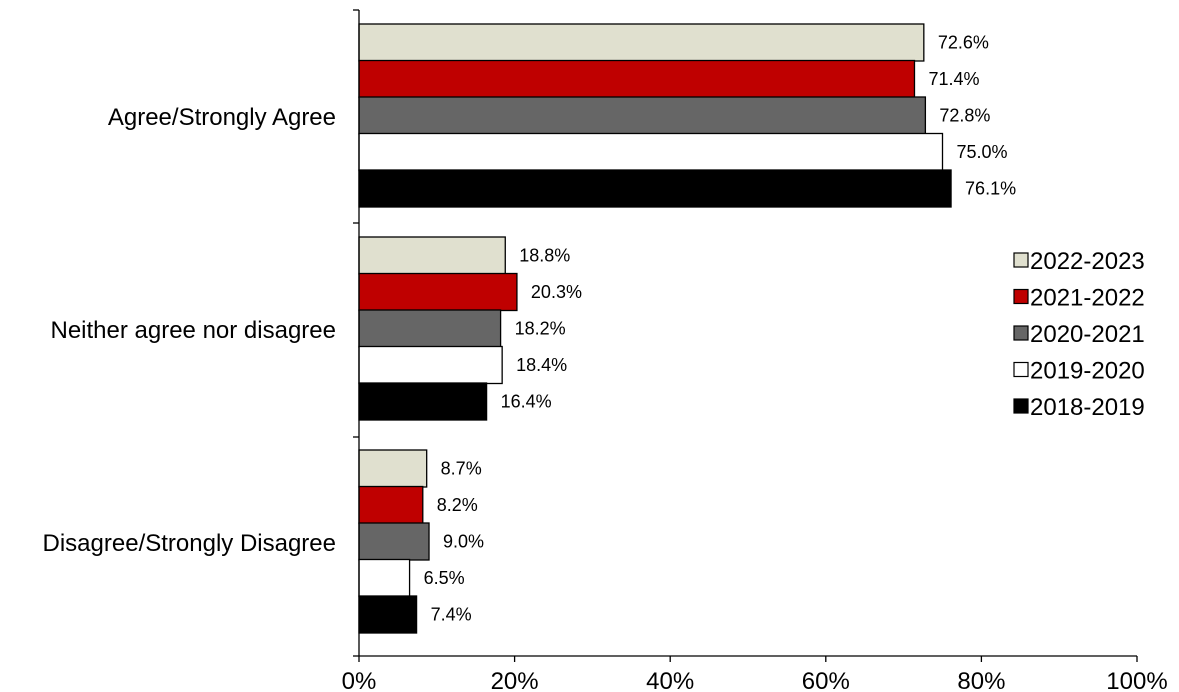  Describe the element at coordinates (526, 402) in the screenshot. I see `data-label-neither-agree-nor-disagree-2018-2019: 16.4%` at that location.